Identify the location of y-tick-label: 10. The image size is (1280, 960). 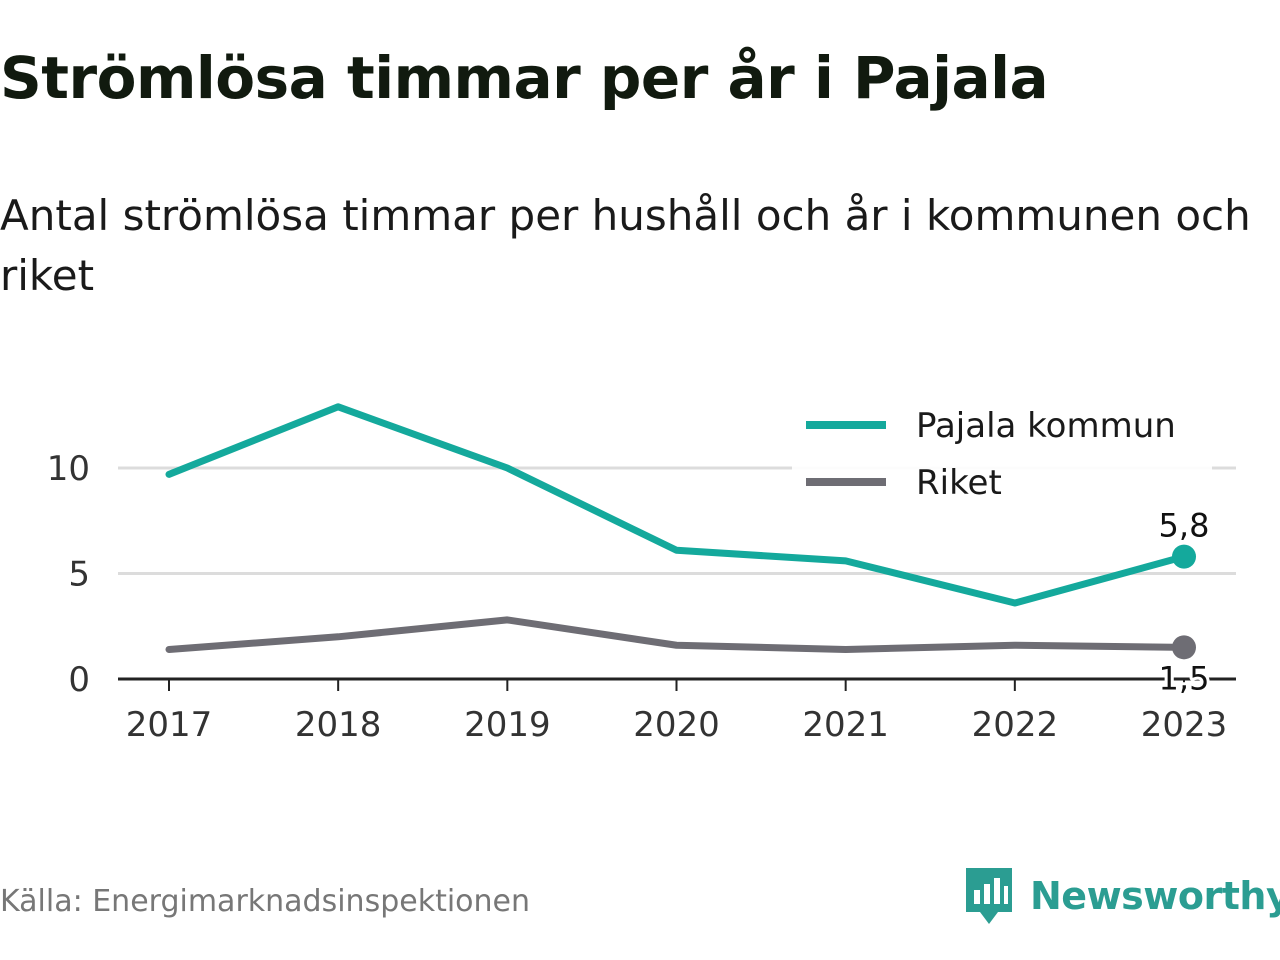
(68, 469).